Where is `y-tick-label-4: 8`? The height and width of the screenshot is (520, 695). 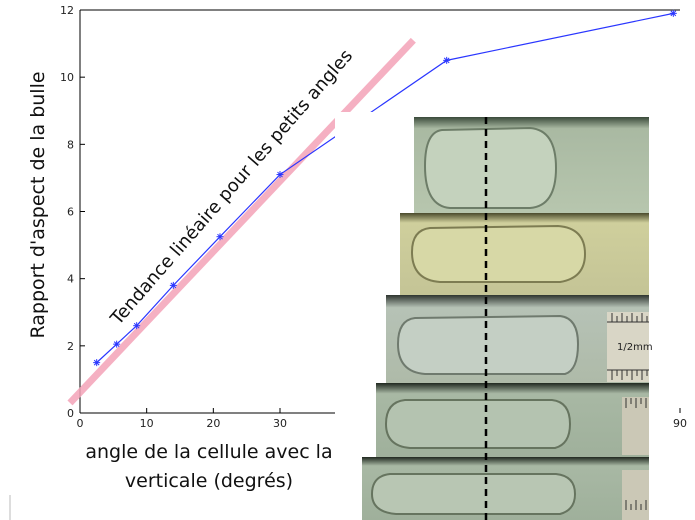 y-tick-label-4: 8 is located at coordinates (70, 144).